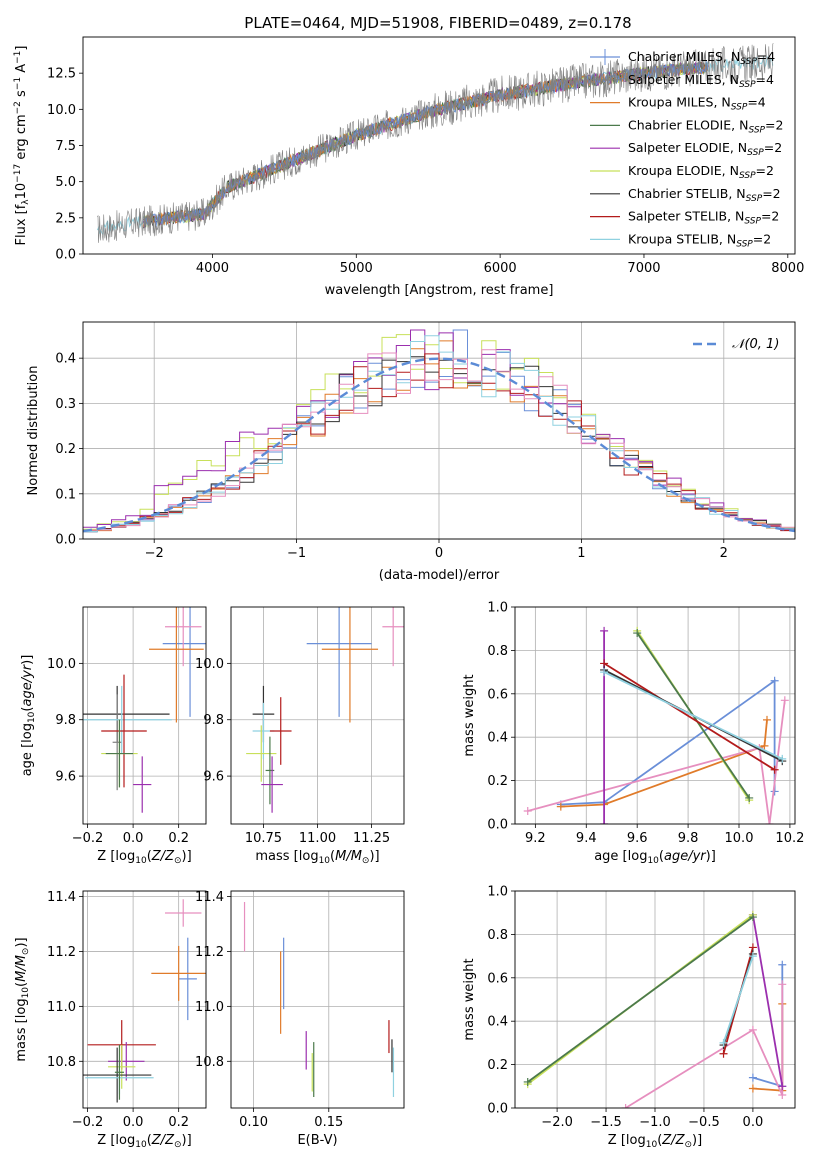 Image resolution: width=819 pixels, height=1170 pixels. I want to click on x-axis-label-part: log, so click(638, 856).